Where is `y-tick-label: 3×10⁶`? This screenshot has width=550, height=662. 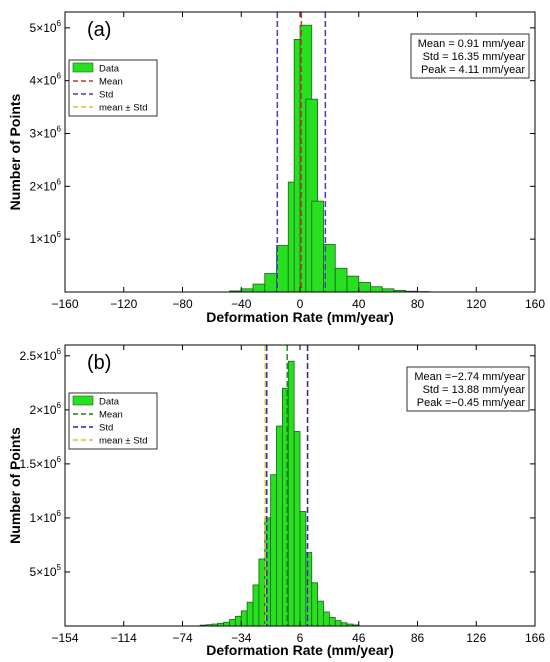
y-tick-label: 3×10⁶ is located at coordinates (46, 133).